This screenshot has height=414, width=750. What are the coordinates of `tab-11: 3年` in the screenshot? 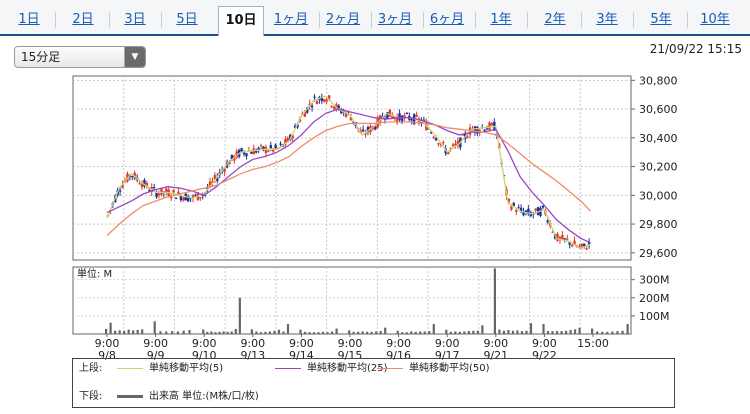 It's located at (607, 19).